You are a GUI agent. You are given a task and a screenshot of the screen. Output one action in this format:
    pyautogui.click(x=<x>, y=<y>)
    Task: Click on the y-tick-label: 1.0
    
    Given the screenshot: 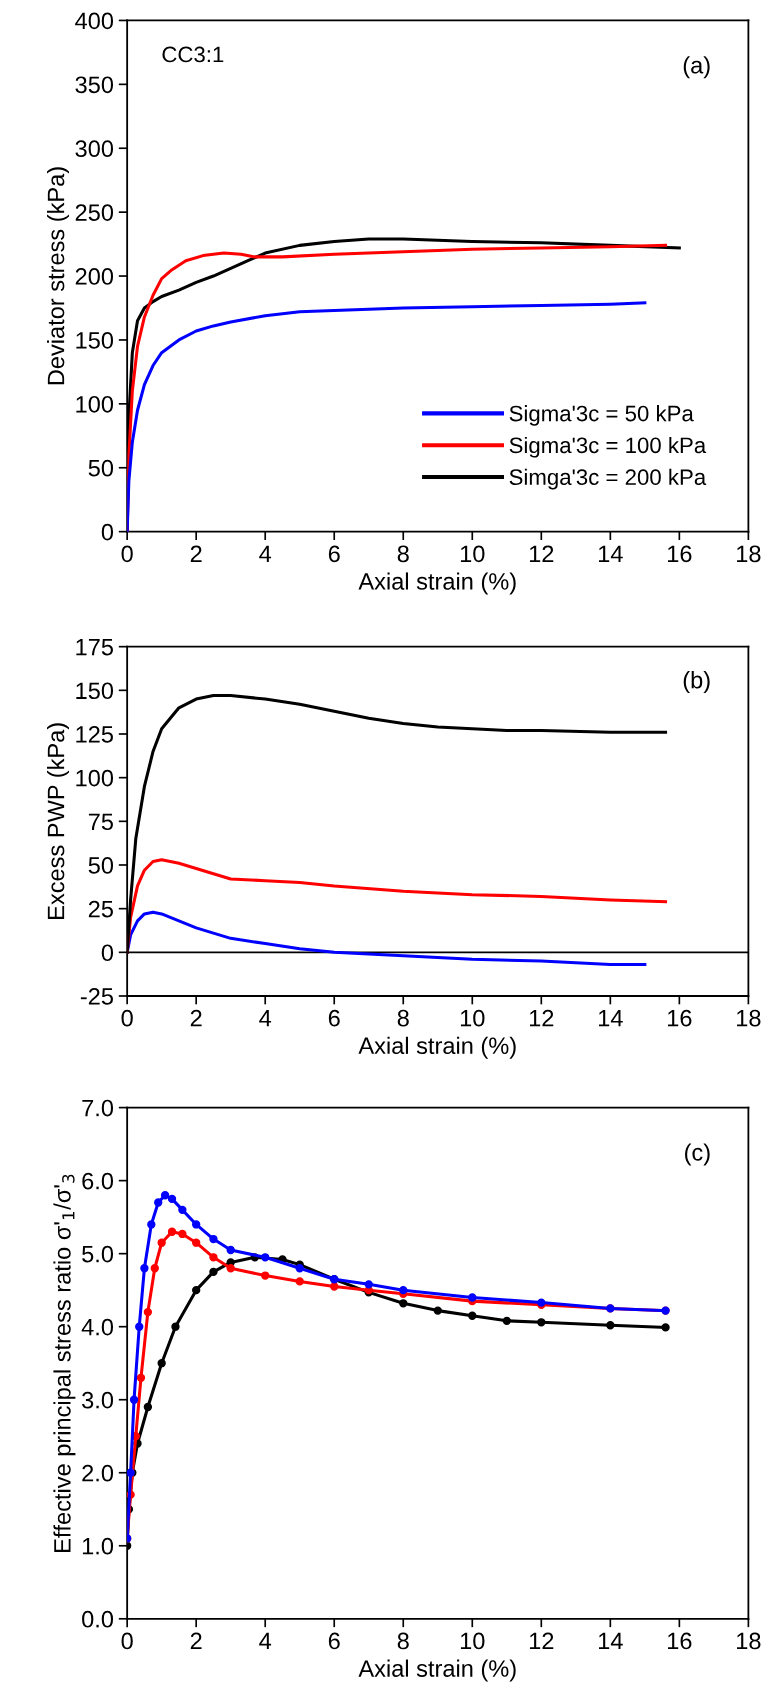 What is the action you would take?
    pyautogui.click(x=98, y=1546)
    